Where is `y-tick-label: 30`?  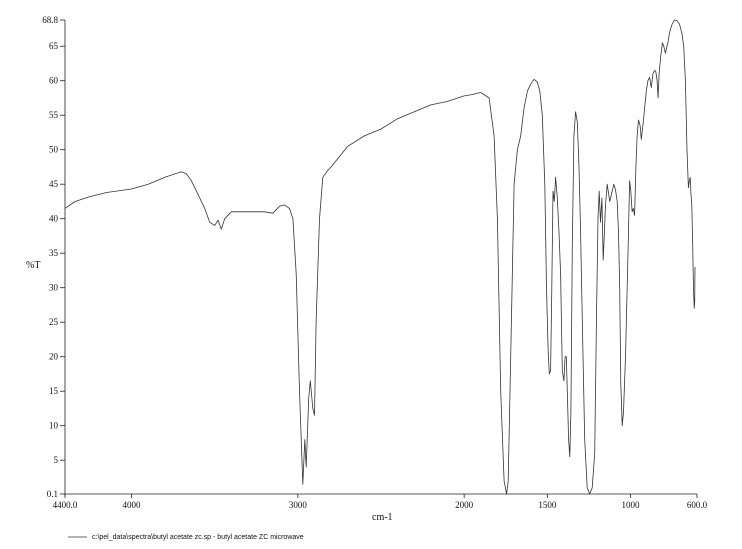
y-tick-label: 30 is located at coordinates (54, 288).